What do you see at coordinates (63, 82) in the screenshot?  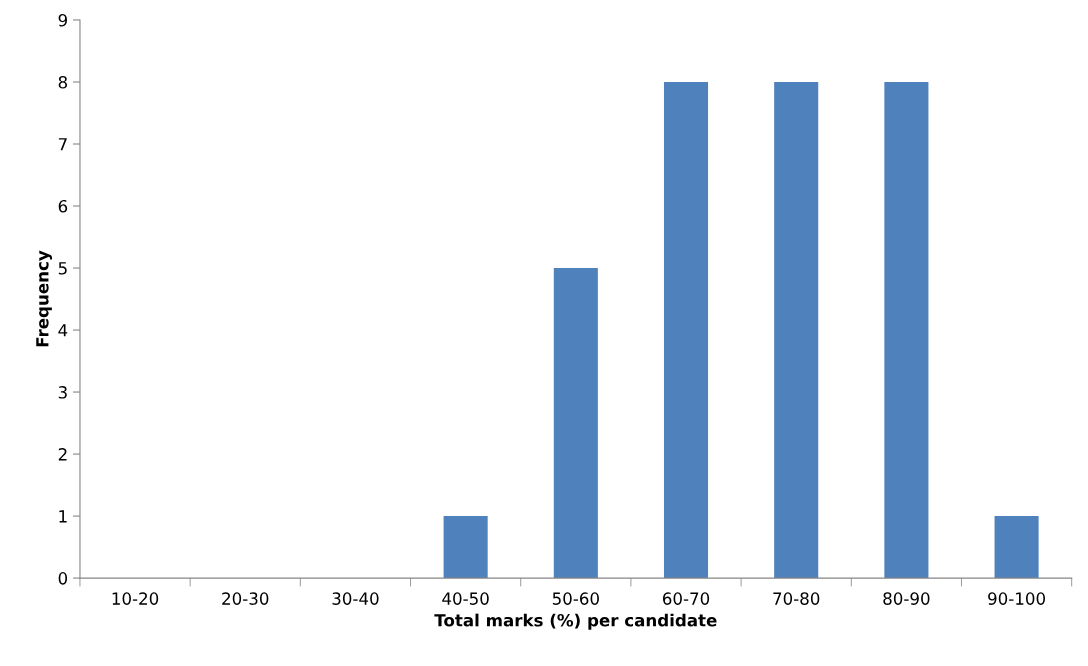 I see `y-tick-label: 8` at bounding box center [63, 82].